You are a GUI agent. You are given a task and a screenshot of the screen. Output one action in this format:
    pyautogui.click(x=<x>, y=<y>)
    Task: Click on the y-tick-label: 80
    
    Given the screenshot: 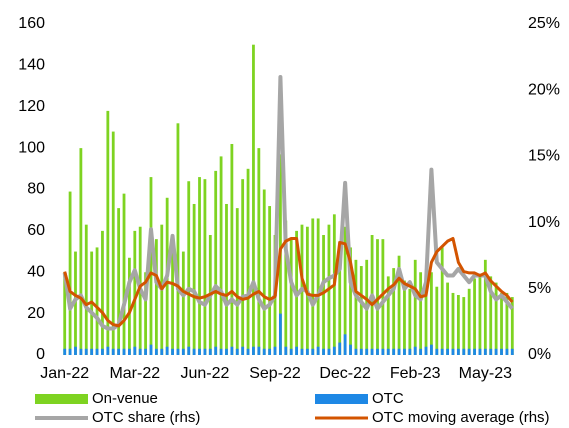 What is the action you would take?
    pyautogui.click(x=36, y=189)
    